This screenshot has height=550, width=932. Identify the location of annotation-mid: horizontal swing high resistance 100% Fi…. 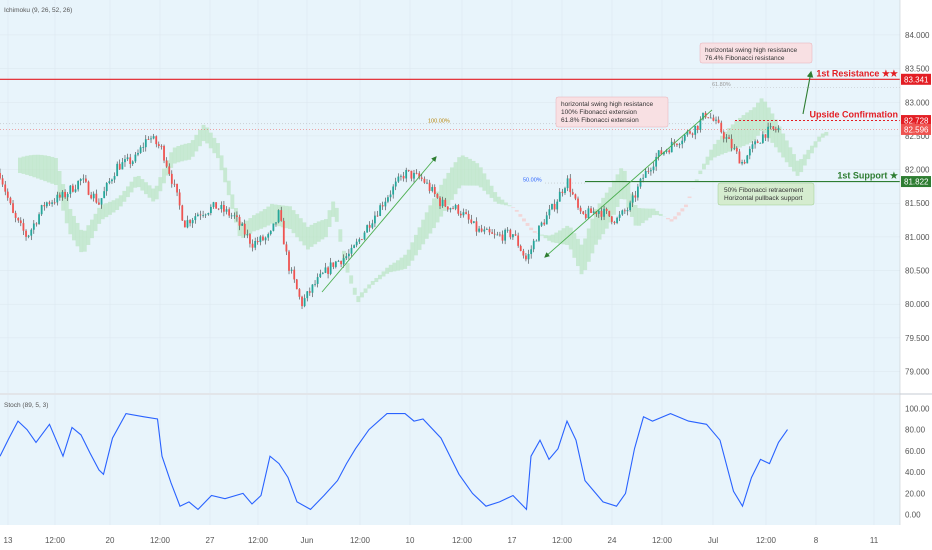
(612, 112).